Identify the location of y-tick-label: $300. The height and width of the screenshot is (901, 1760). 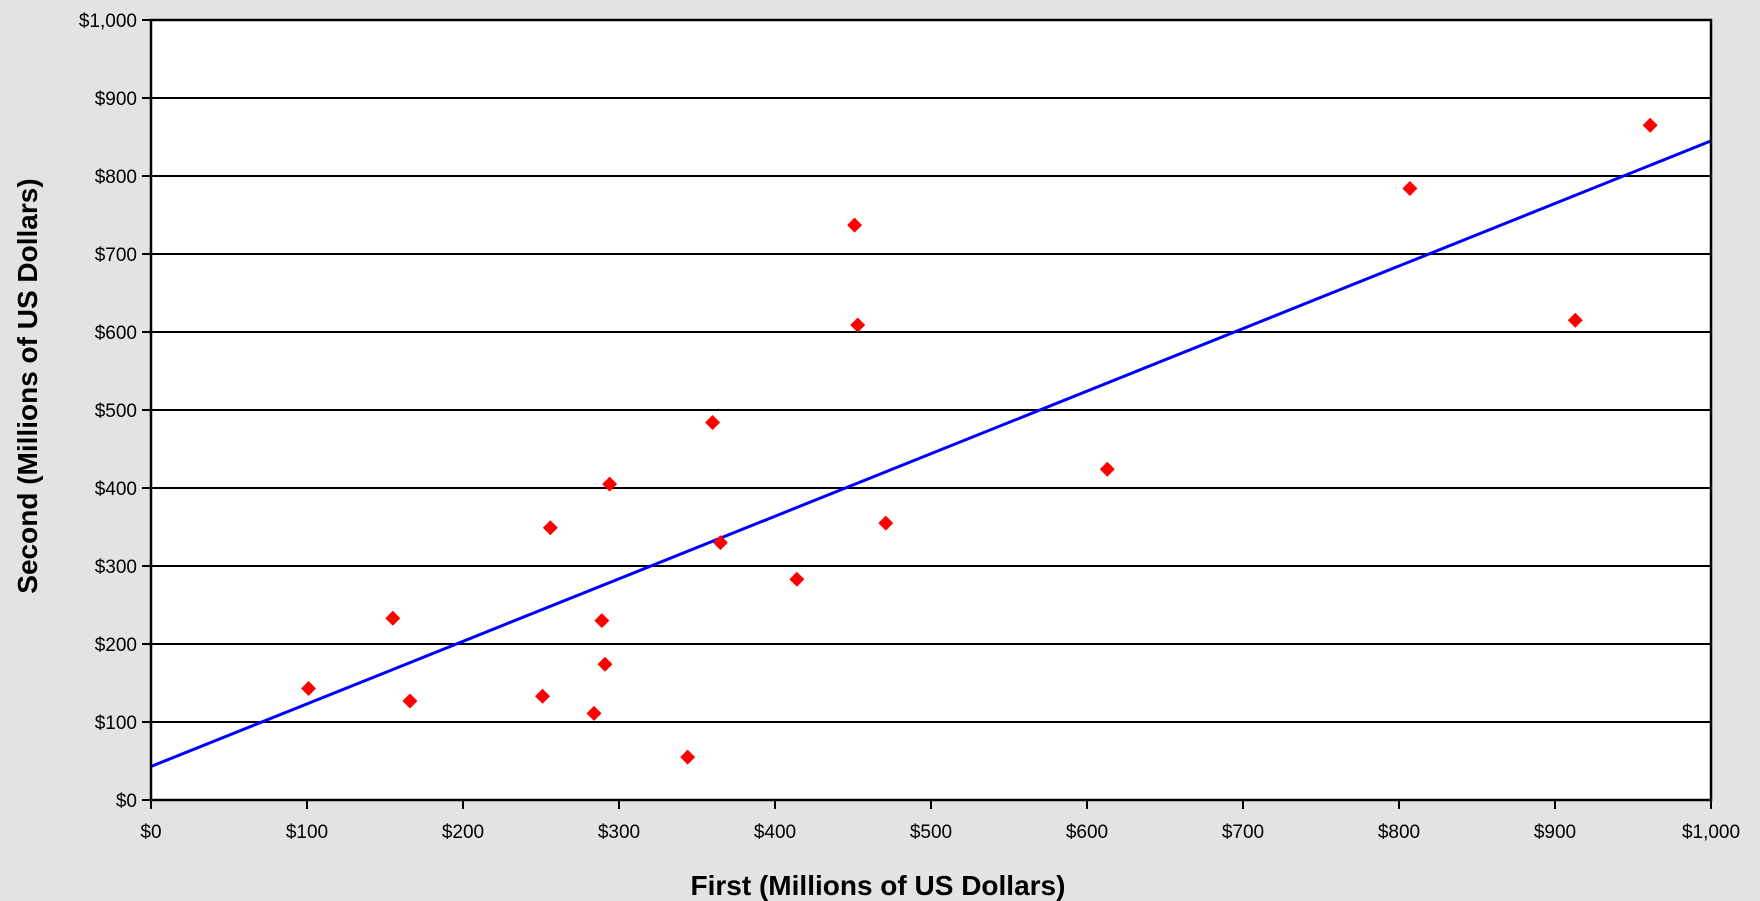
(116, 567).